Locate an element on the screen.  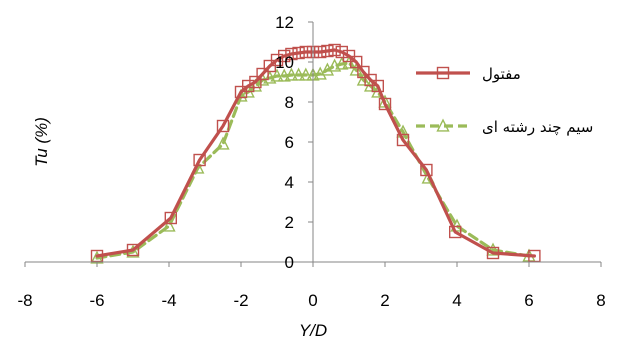
legend-item-2: سیم چند رشته ای is located at coordinates (504, 127).